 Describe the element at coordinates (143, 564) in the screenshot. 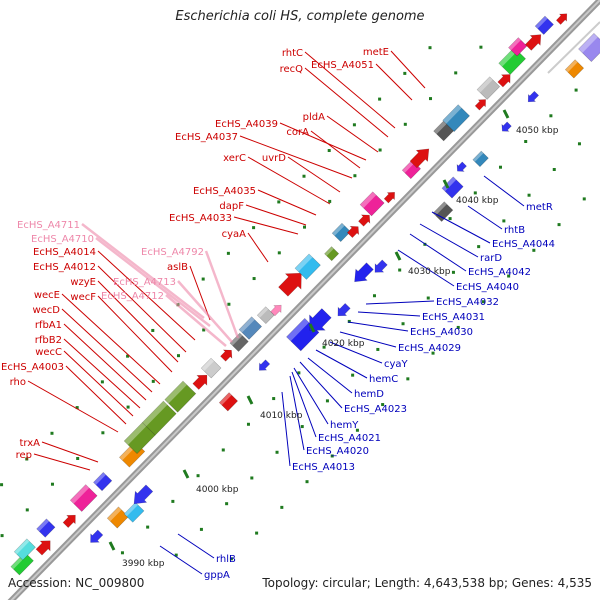

I see `kbp-tick-label: 3990 kbp` at that location.